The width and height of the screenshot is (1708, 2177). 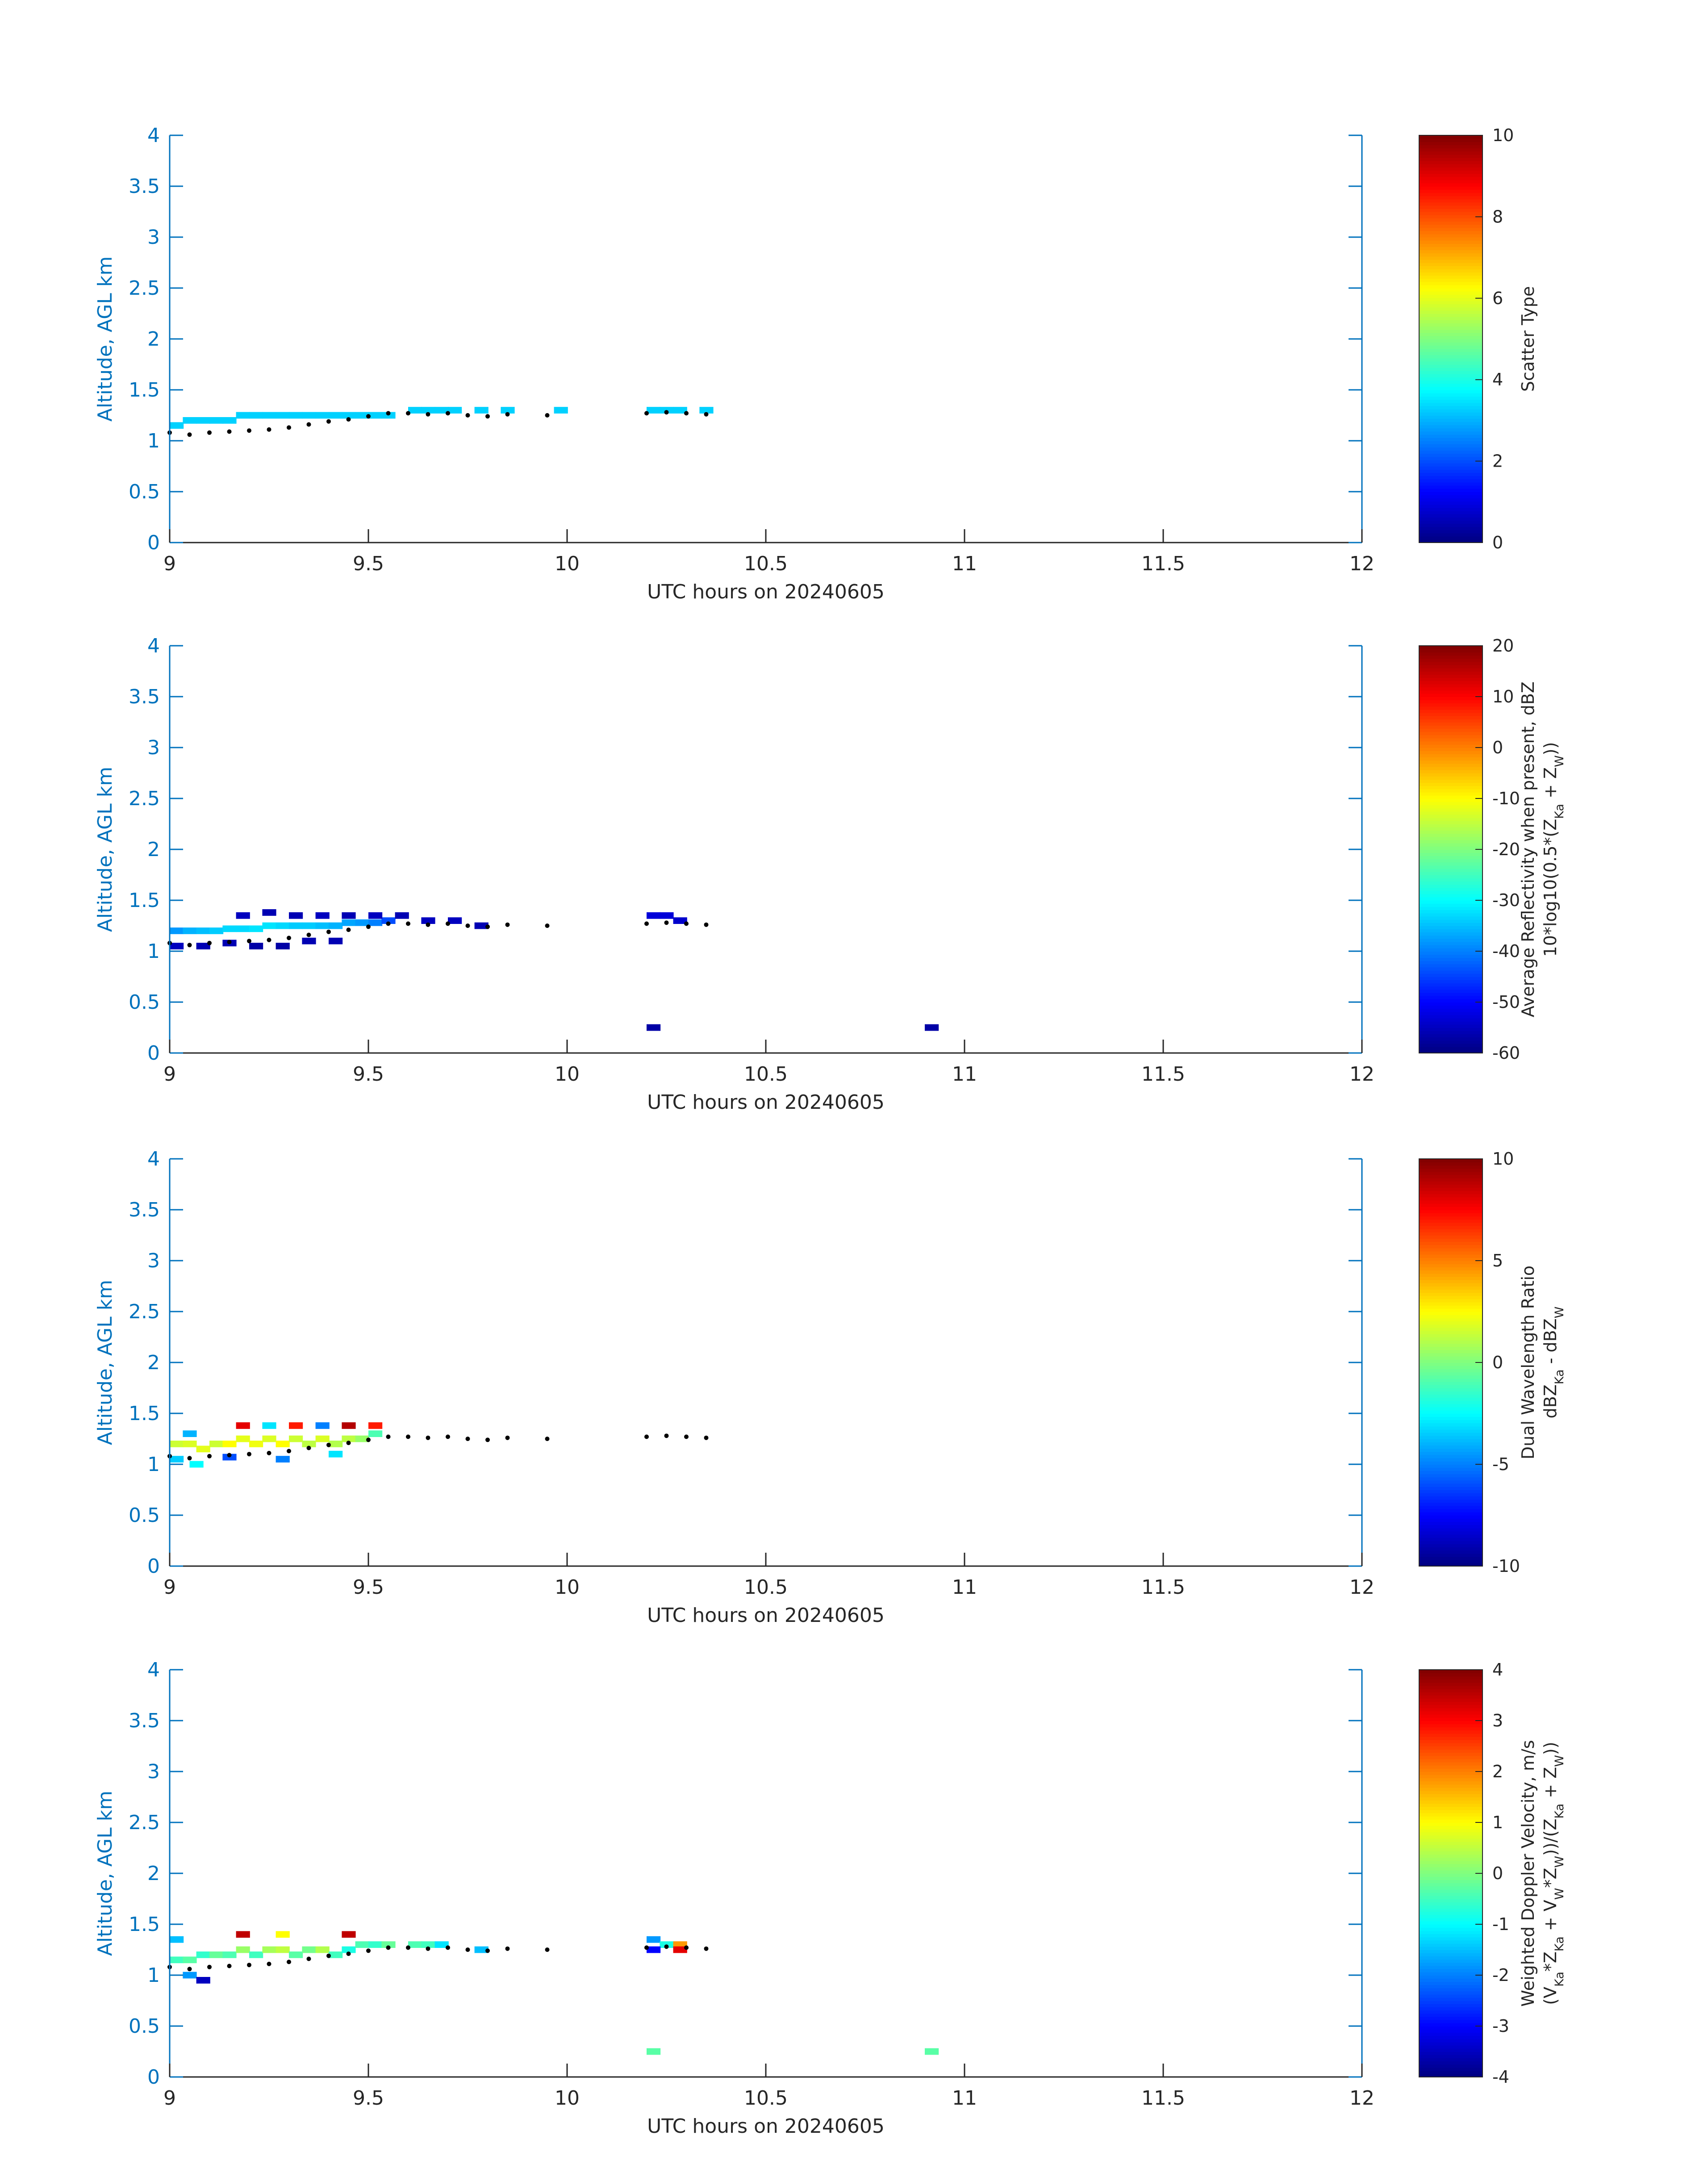 I want to click on colorbar-tick-label: 6, so click(x=1497, y=298).